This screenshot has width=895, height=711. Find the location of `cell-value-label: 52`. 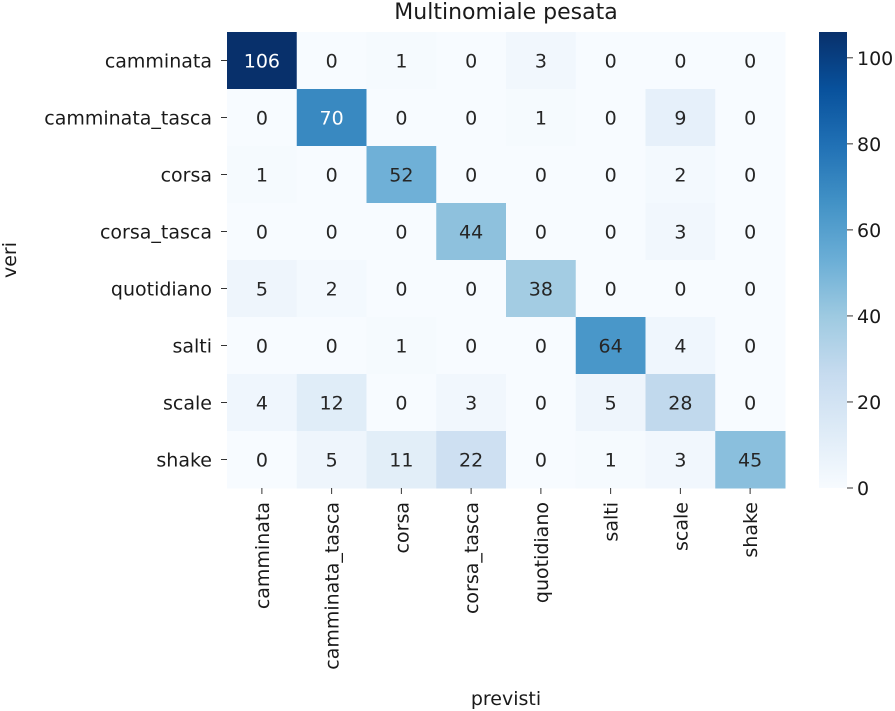

cell-value-label: 52 is located at coordinates (401, 176).